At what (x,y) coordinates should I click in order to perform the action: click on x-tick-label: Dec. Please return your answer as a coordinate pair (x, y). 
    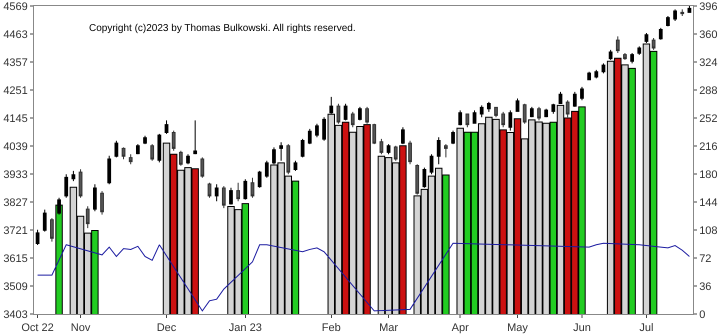
    Looking at the image, I should click on (166, 328).